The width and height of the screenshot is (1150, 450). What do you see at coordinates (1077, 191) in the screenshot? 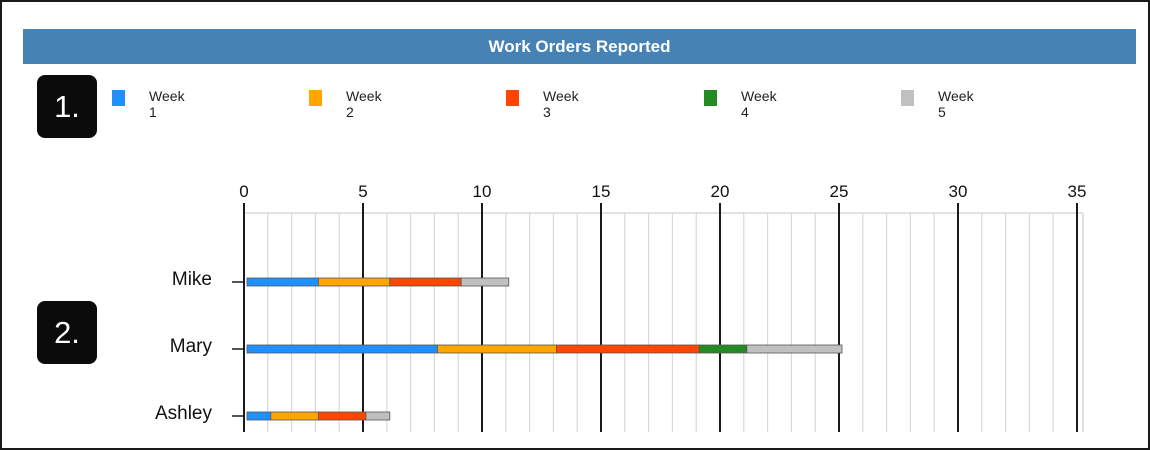
I see `x-tick-label: 35` at bounding box center [1077, 191].